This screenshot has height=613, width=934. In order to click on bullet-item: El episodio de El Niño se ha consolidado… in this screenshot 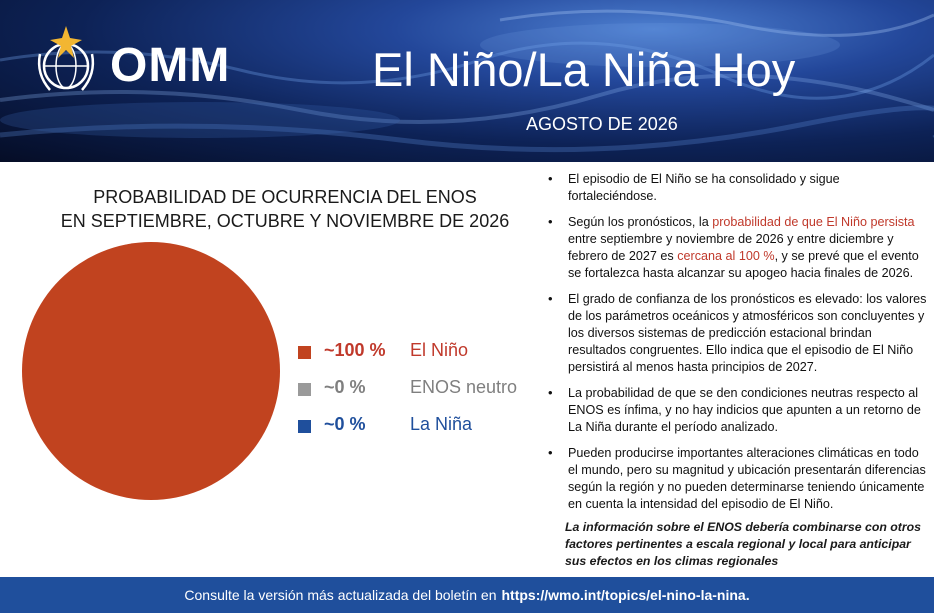, I will do `click(739, 187)`.